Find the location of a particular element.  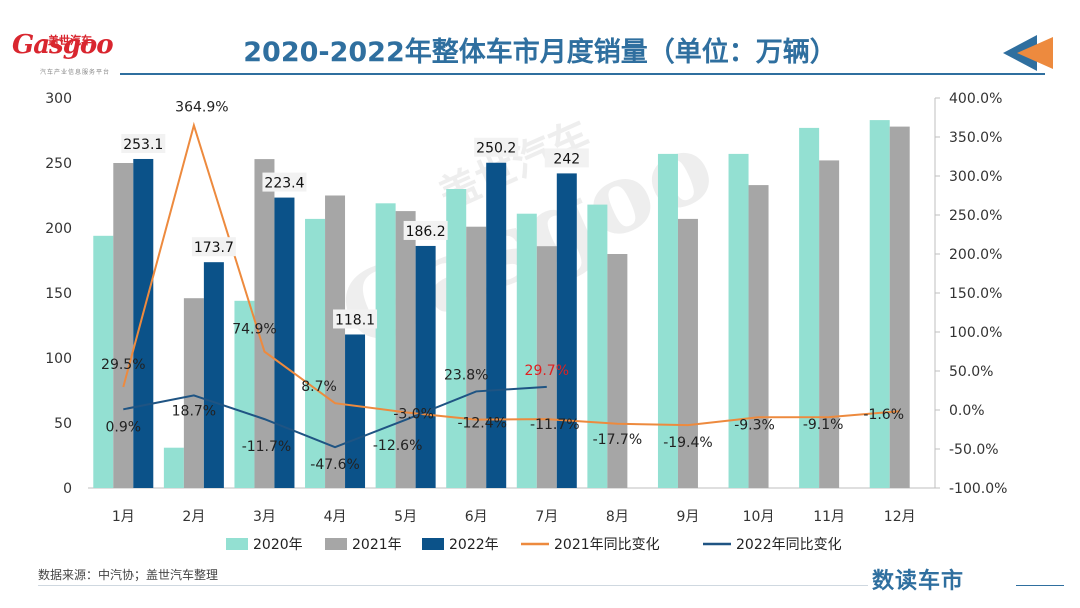

y-right-tick-label: 200.0% is located at coordinates (975, 255).